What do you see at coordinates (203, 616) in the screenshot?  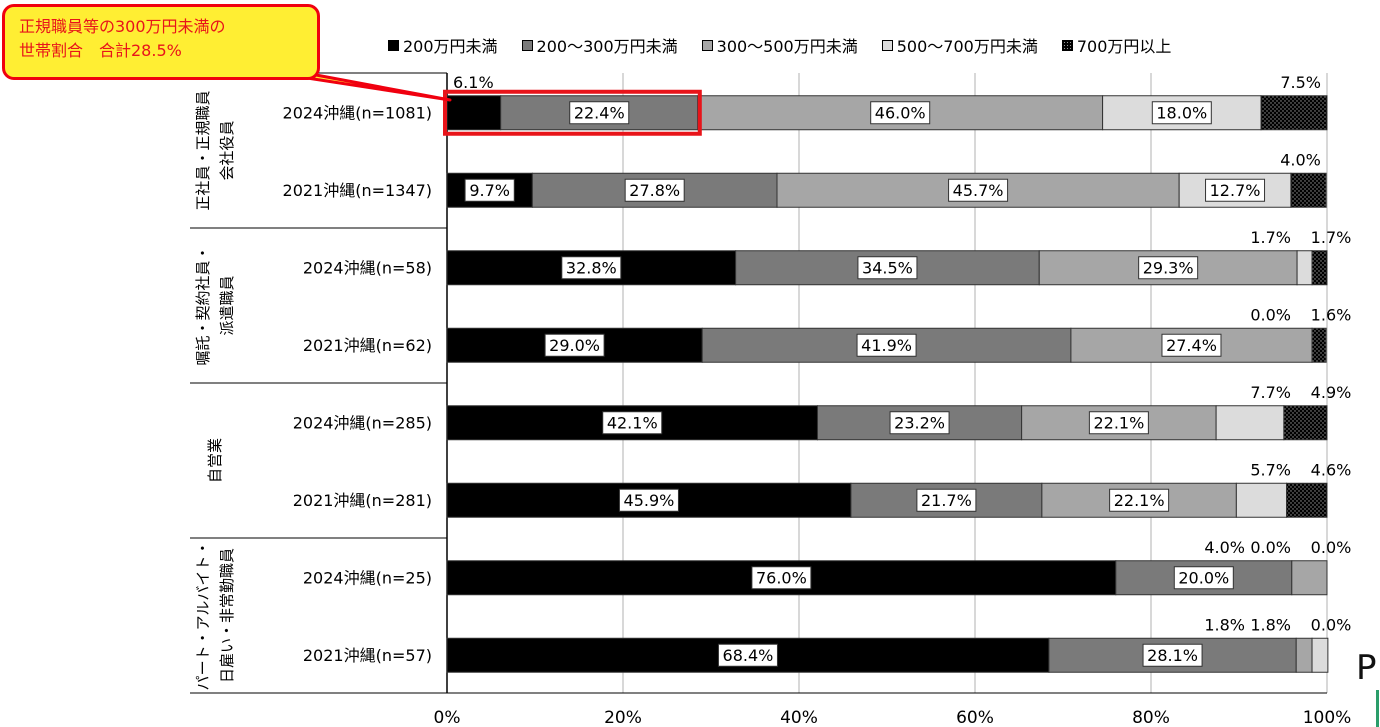 I see `group-label: パート・アルバイト・` at bounding box center [203, 616].